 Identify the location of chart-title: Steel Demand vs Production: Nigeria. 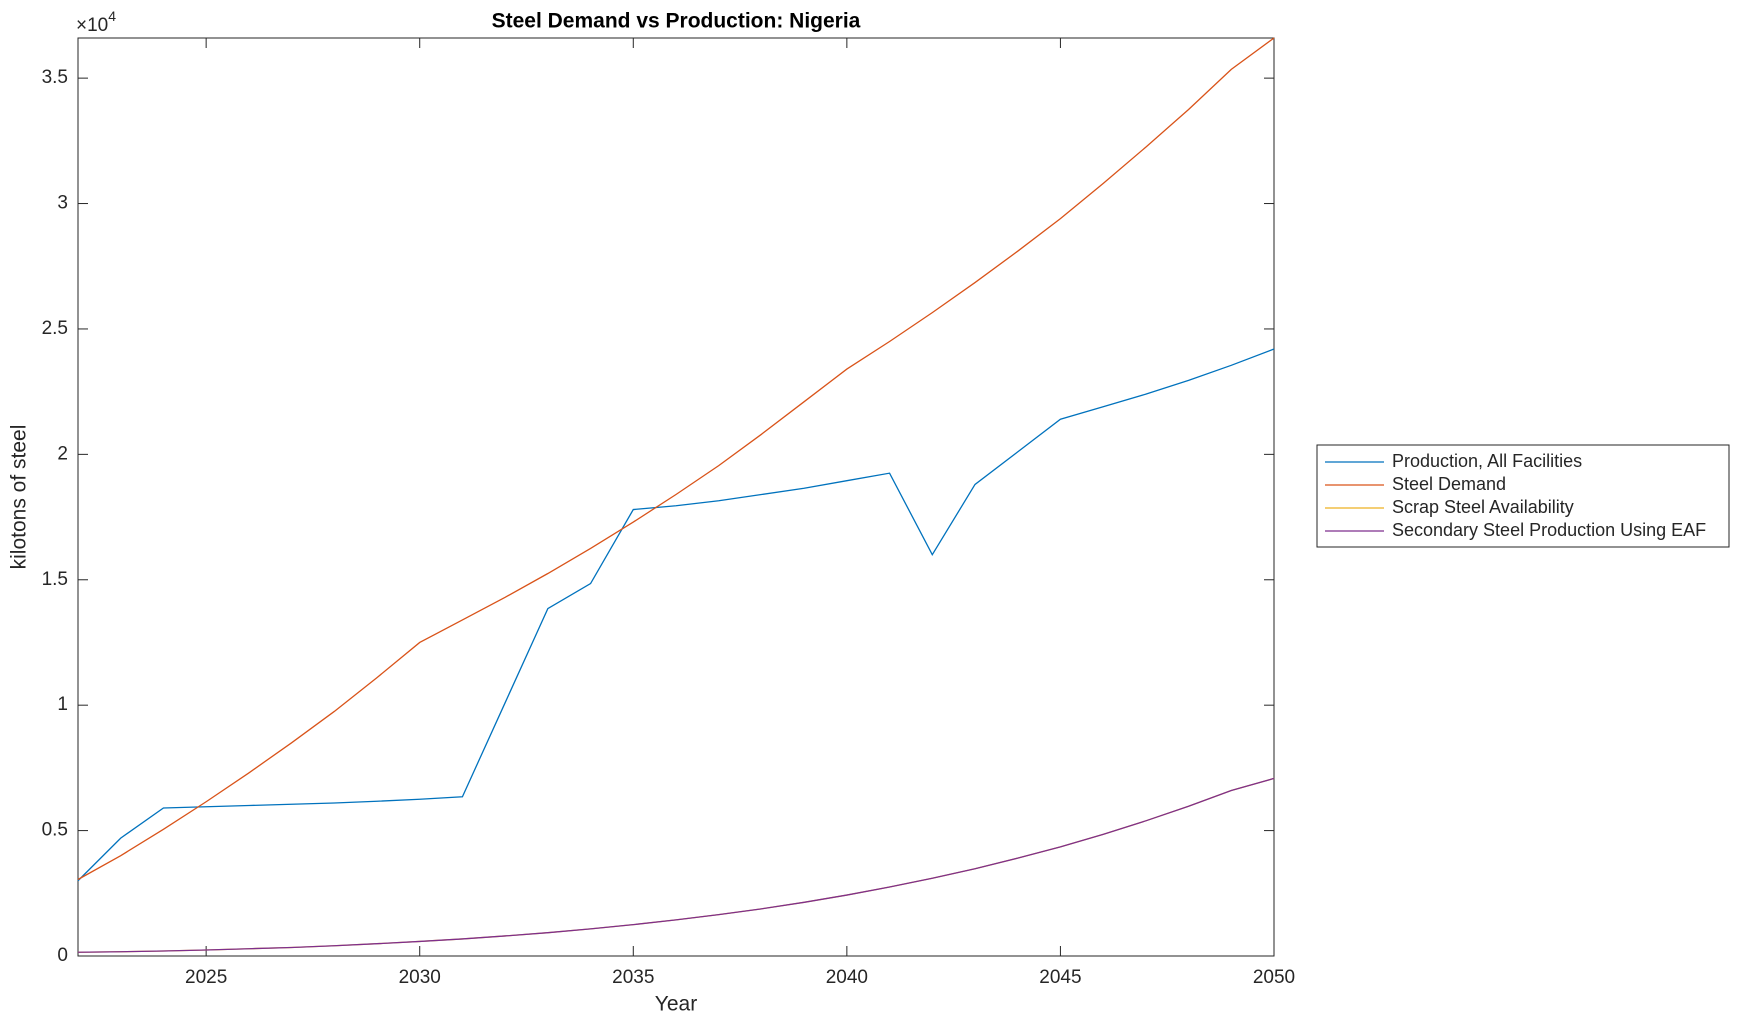
(676, 21).